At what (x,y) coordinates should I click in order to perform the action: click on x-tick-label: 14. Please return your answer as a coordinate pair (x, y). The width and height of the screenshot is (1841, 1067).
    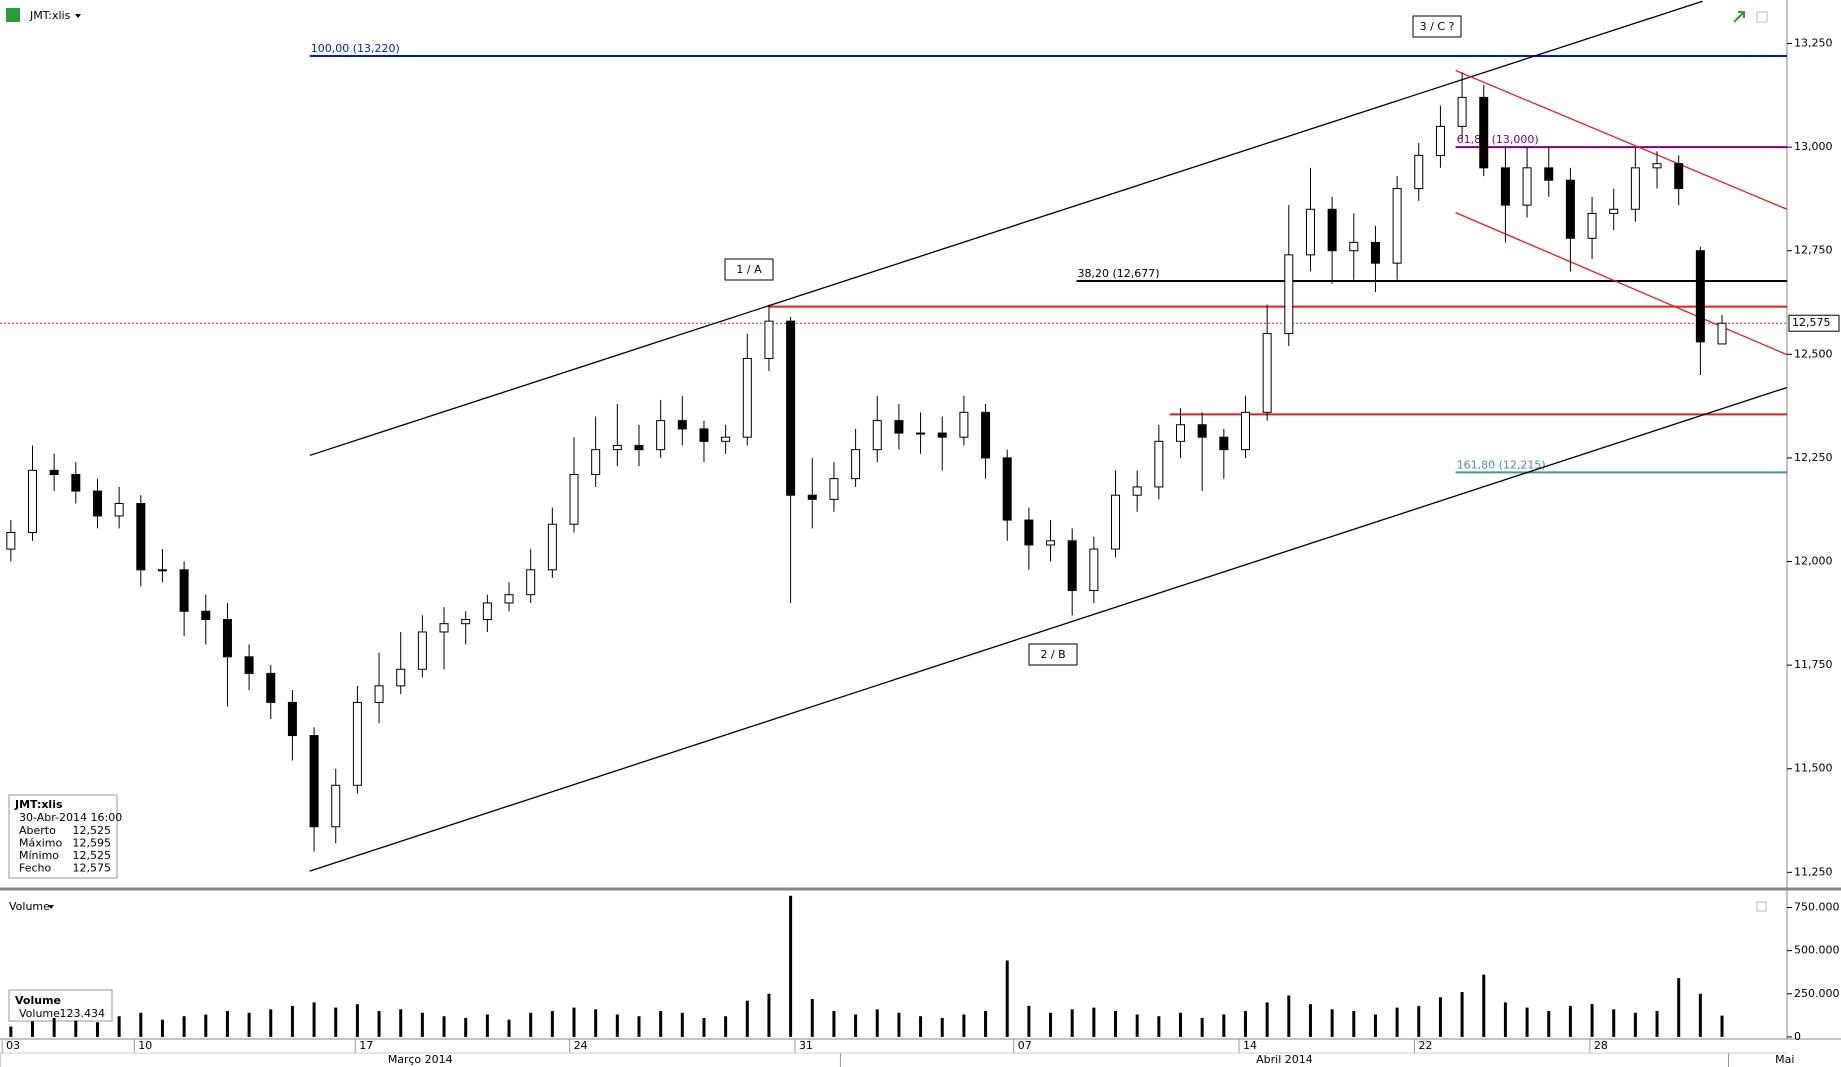
    Looking at the image, I should click on (1250, 1045).